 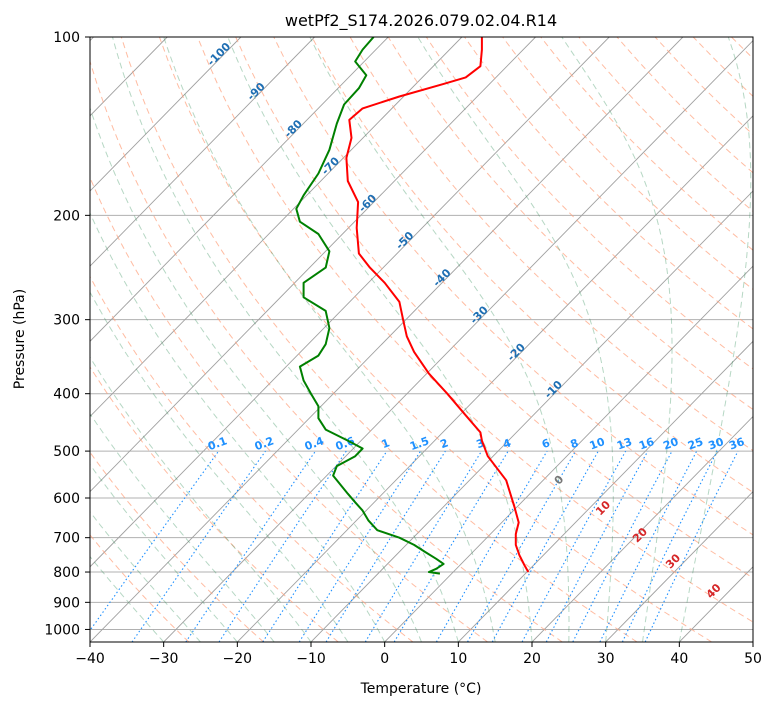 What do you see at coordinates (20, 339) in the screenshot?
I see `y-axis-label: Pressure (hPa)` at bounding box center [20, 339].